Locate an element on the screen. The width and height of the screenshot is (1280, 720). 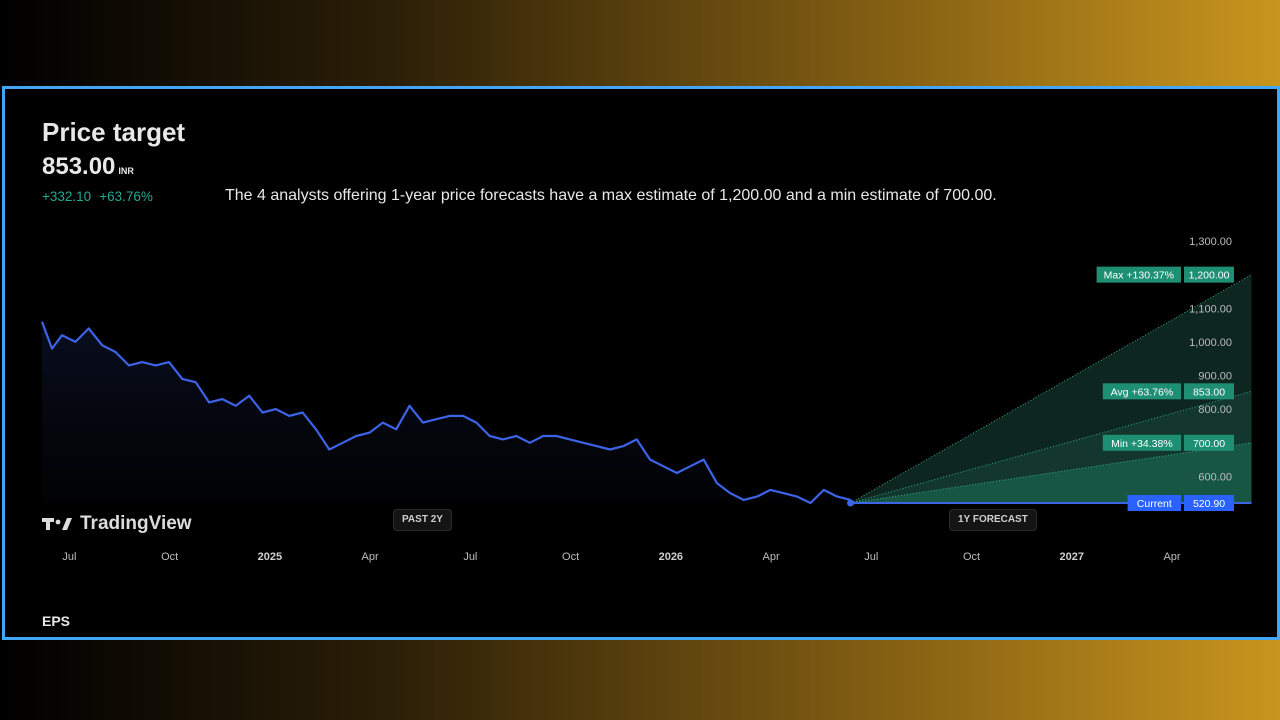
tradingview-logo-text: TradingView is located at coordinates (136, 523).